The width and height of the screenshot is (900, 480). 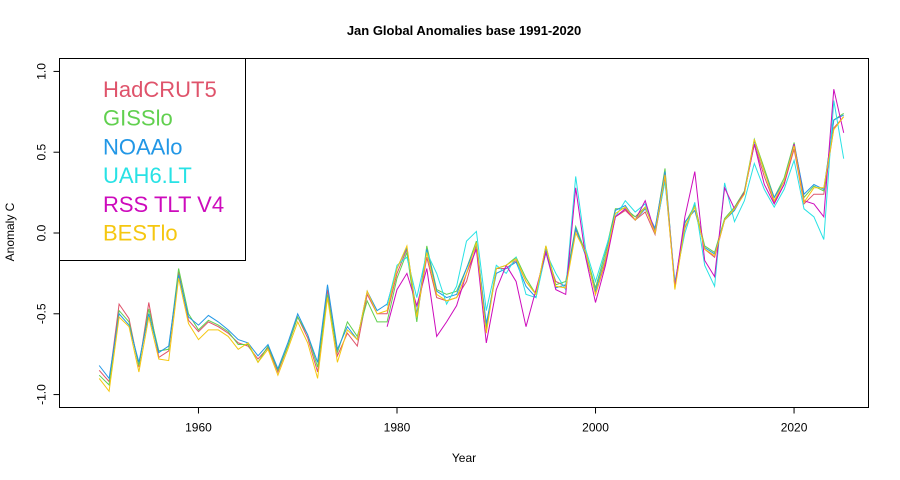 What do you see at coordinates (42, 71) in the screenshot?
I see `y-tick-label: 1.0` at bounding box center [42, 71].